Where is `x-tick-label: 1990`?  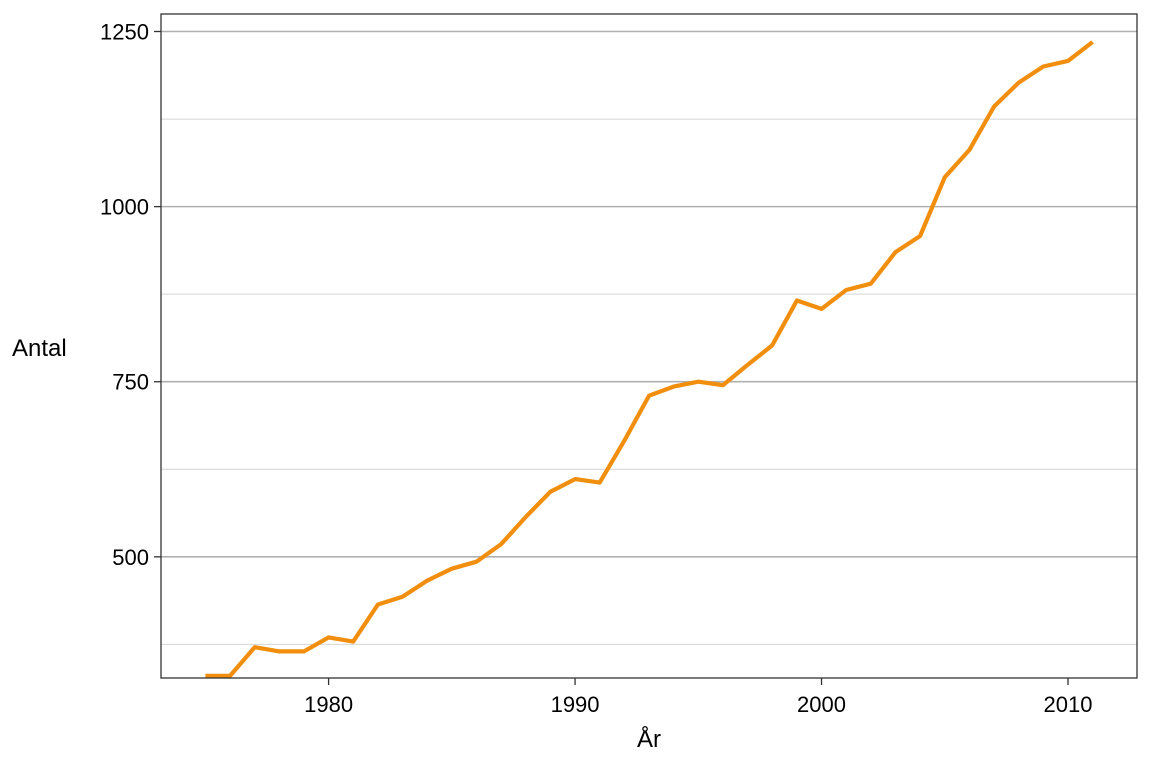 x-tick-label: 1990 is located at coordinates (575, 704).